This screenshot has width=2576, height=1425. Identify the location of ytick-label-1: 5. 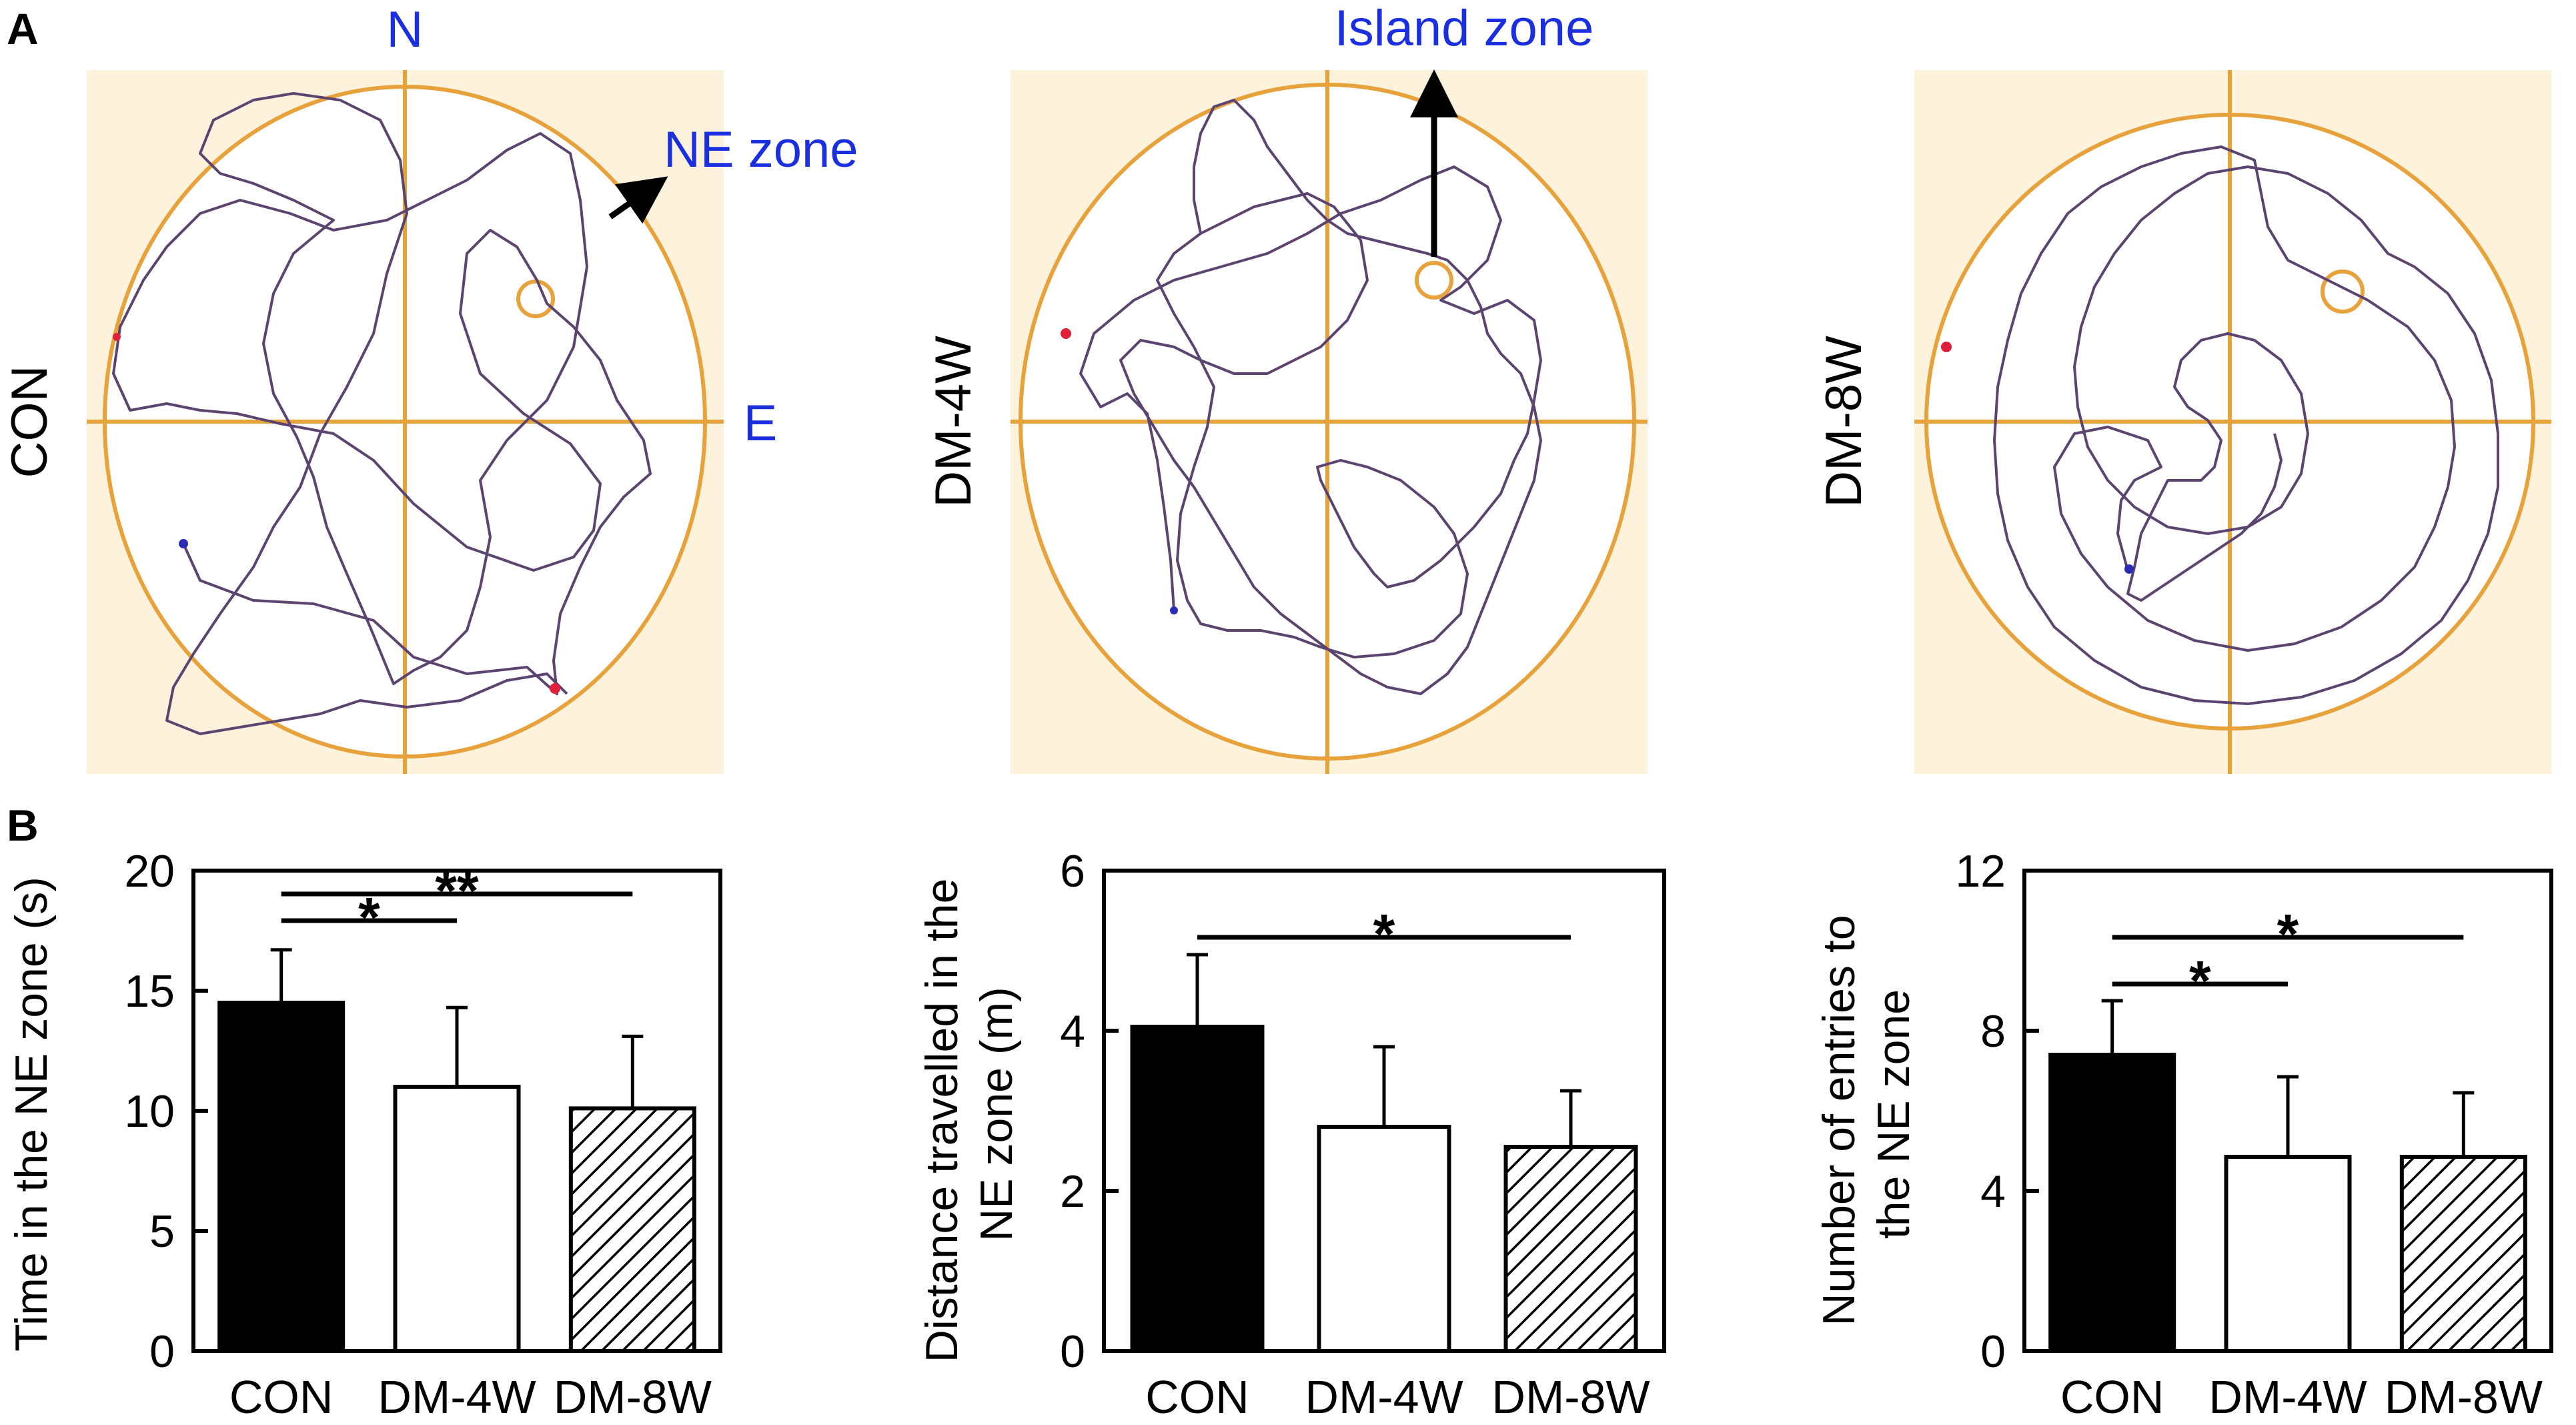
(162, 1231).